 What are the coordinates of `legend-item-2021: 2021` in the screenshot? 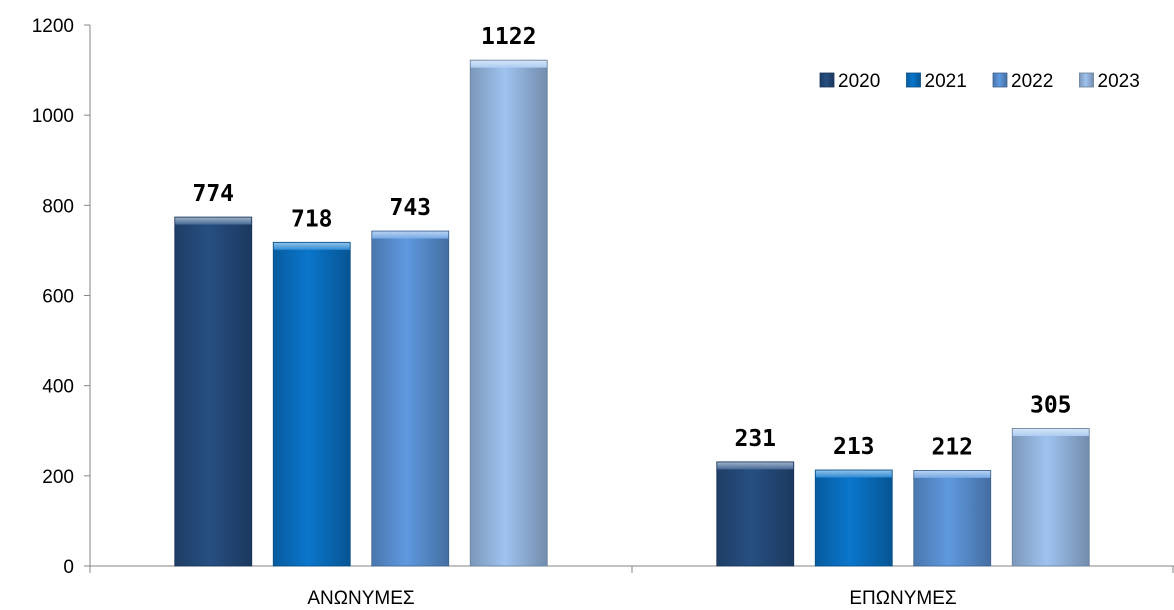 It's located at (936, 81).